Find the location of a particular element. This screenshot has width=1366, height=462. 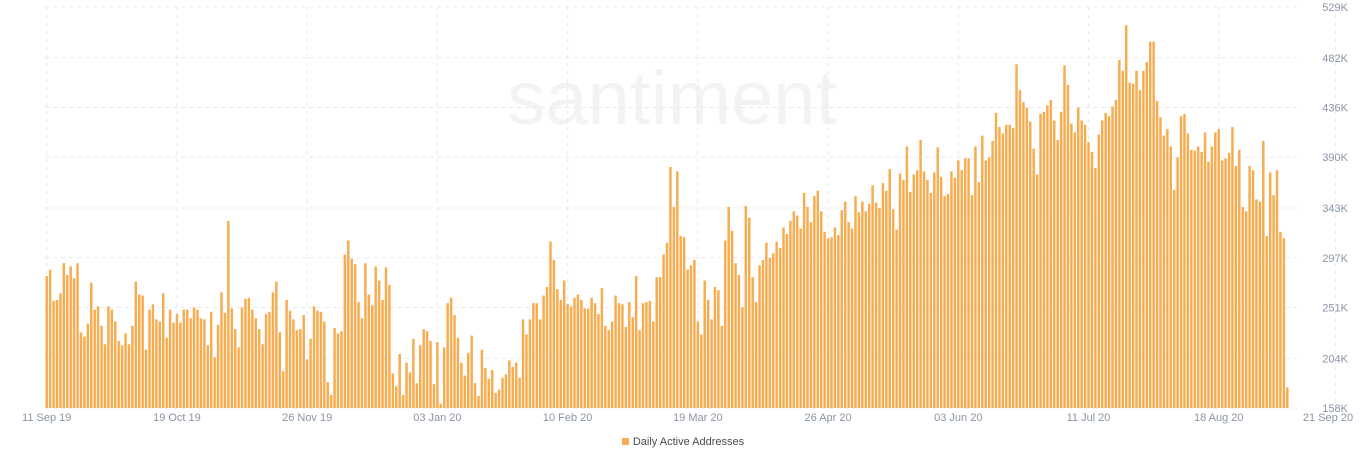

y-tick-label: 204K is located at coordinates (1335, 359).